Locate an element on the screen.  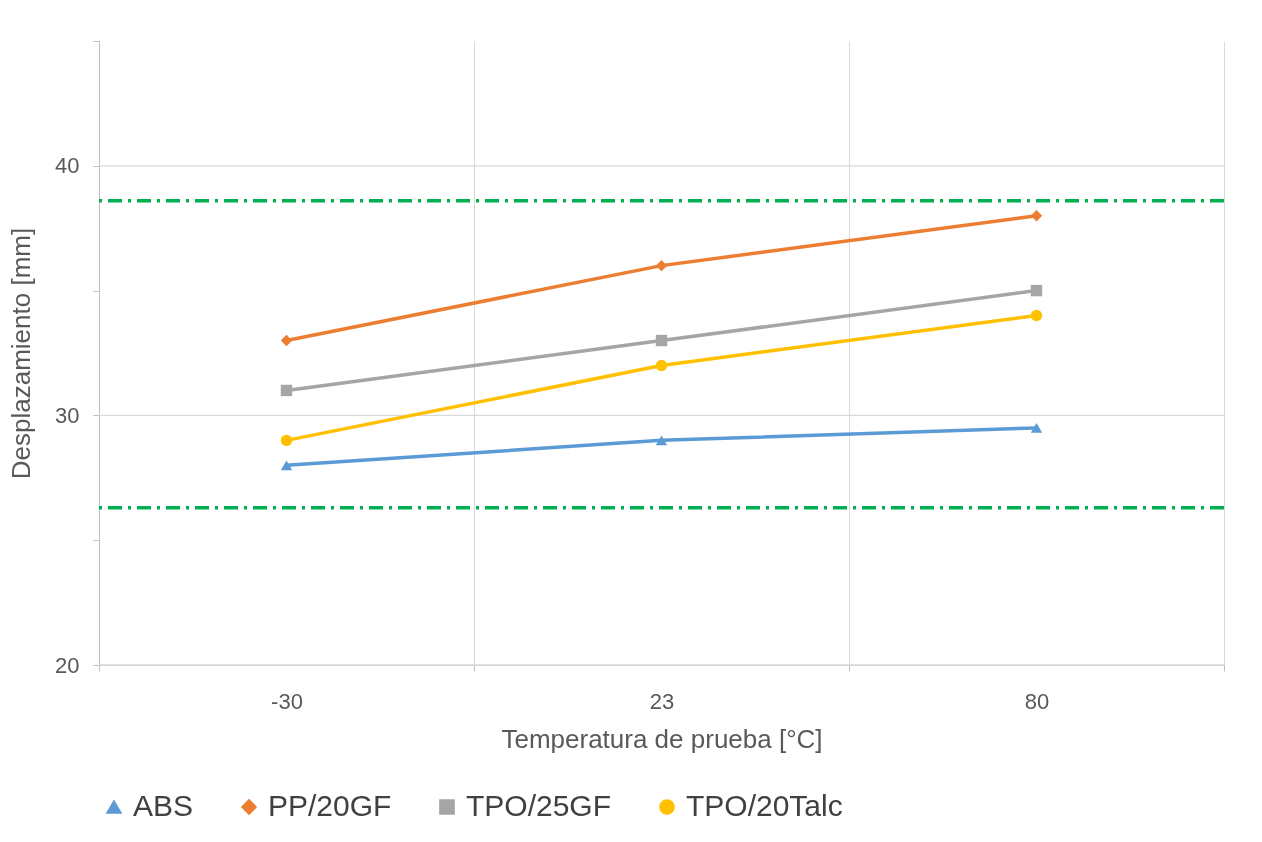
x-axis-title: Temperatura de prueba [°C] is located at coordinates (662, 738).